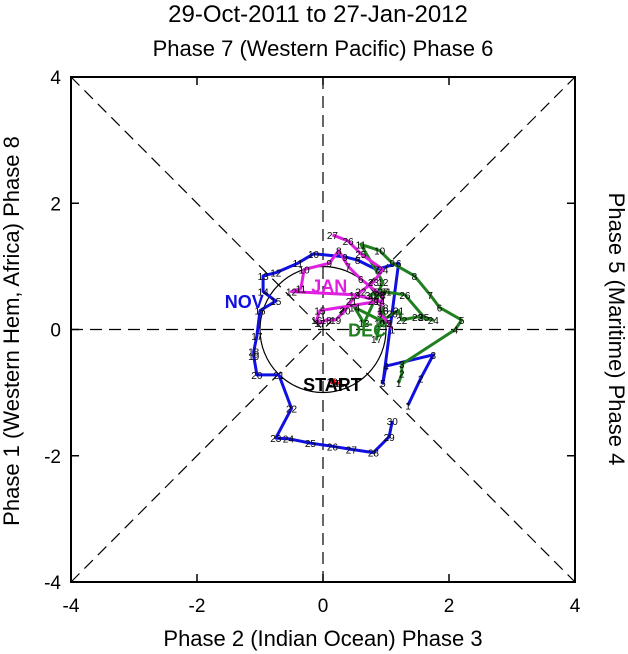 The image size is (628, 654). What do you see at coordinates (52, 457) in the screenshot?
I see `y-tick-label: -2` at bounding box center [52, 457].